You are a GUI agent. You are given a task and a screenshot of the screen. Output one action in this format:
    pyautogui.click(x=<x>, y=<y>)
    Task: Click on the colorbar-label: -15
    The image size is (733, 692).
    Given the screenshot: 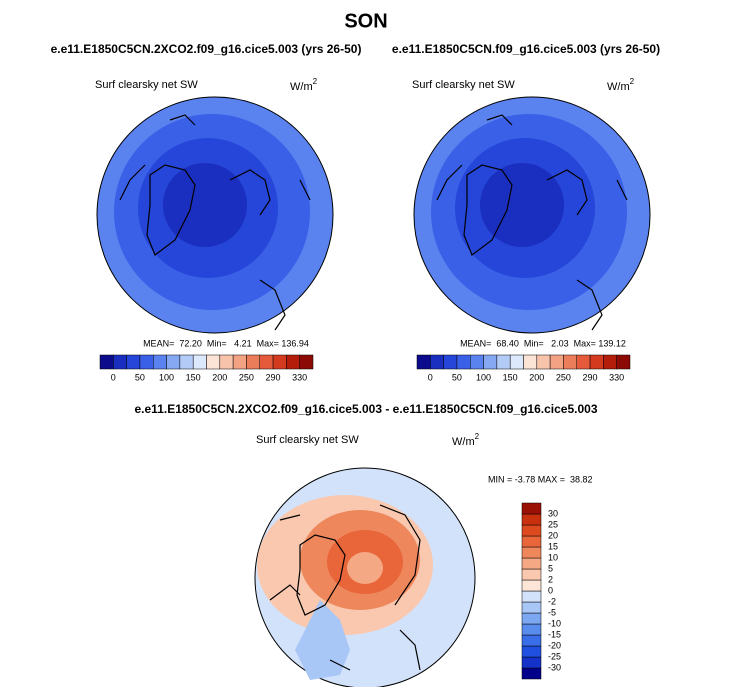 What is the action you would take?
    pyautogui.click(x=554, y=634)
    